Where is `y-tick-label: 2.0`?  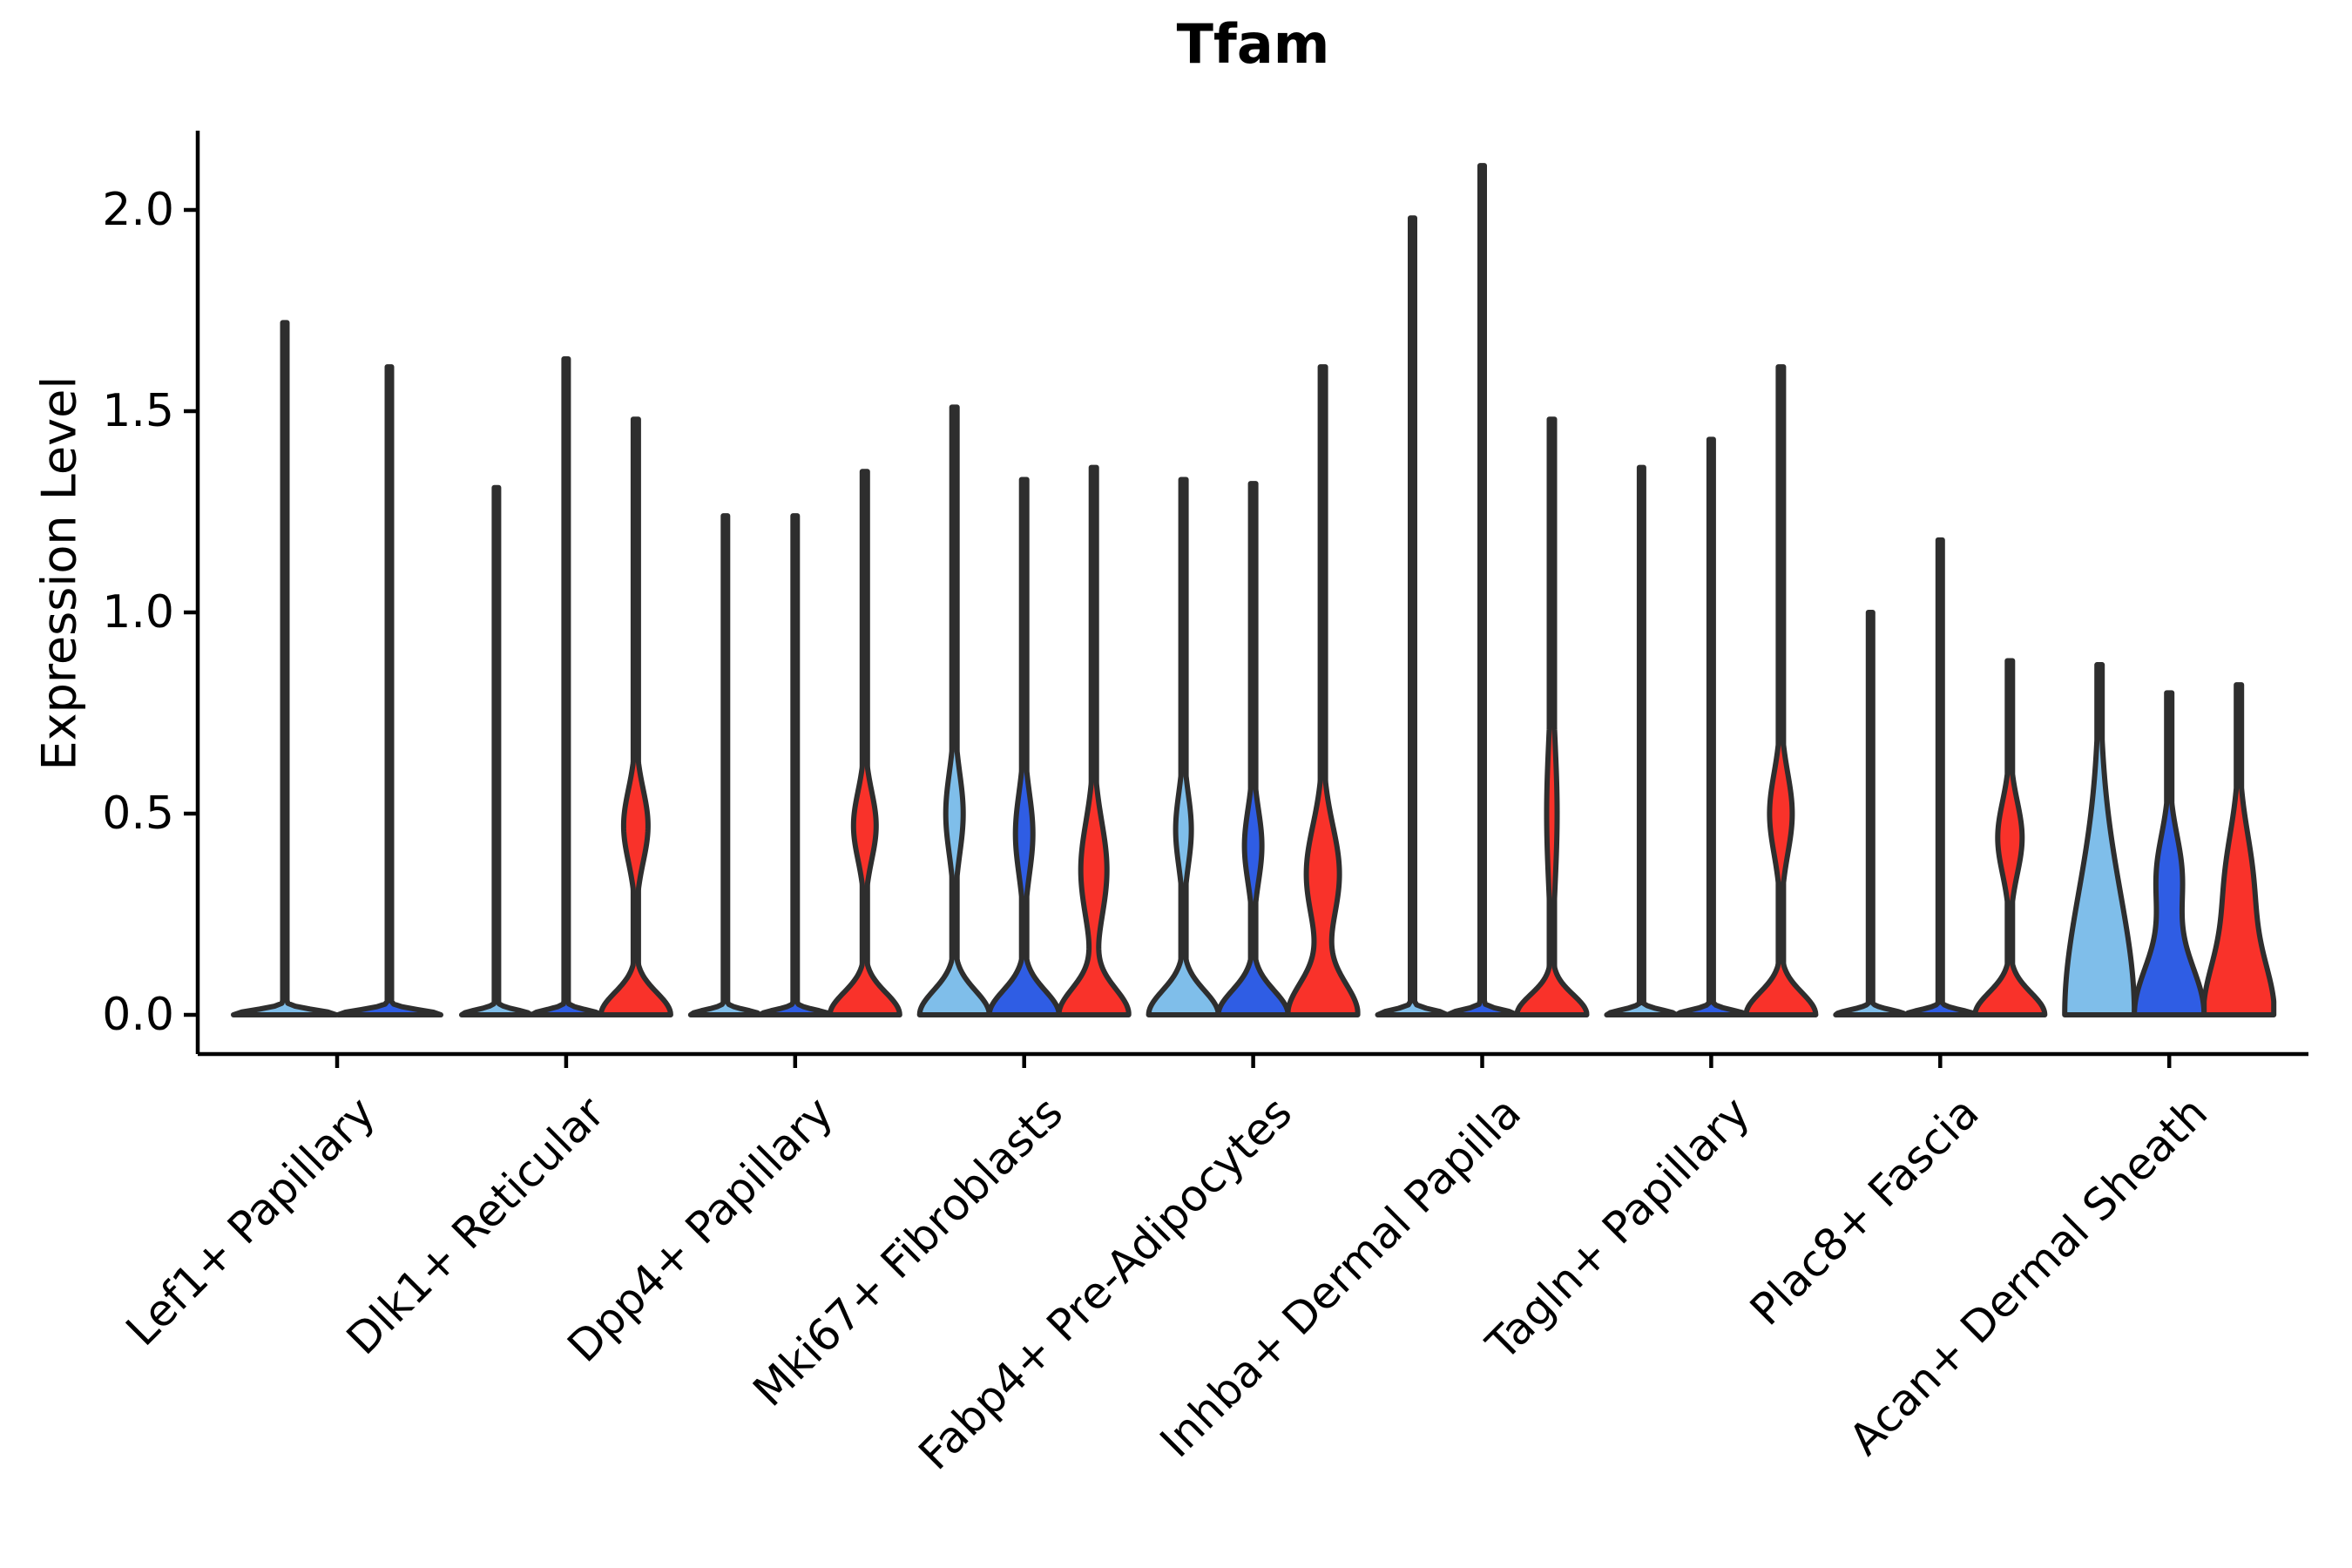
y-tick-label: 2.0 is located at coordinates (138, 210).